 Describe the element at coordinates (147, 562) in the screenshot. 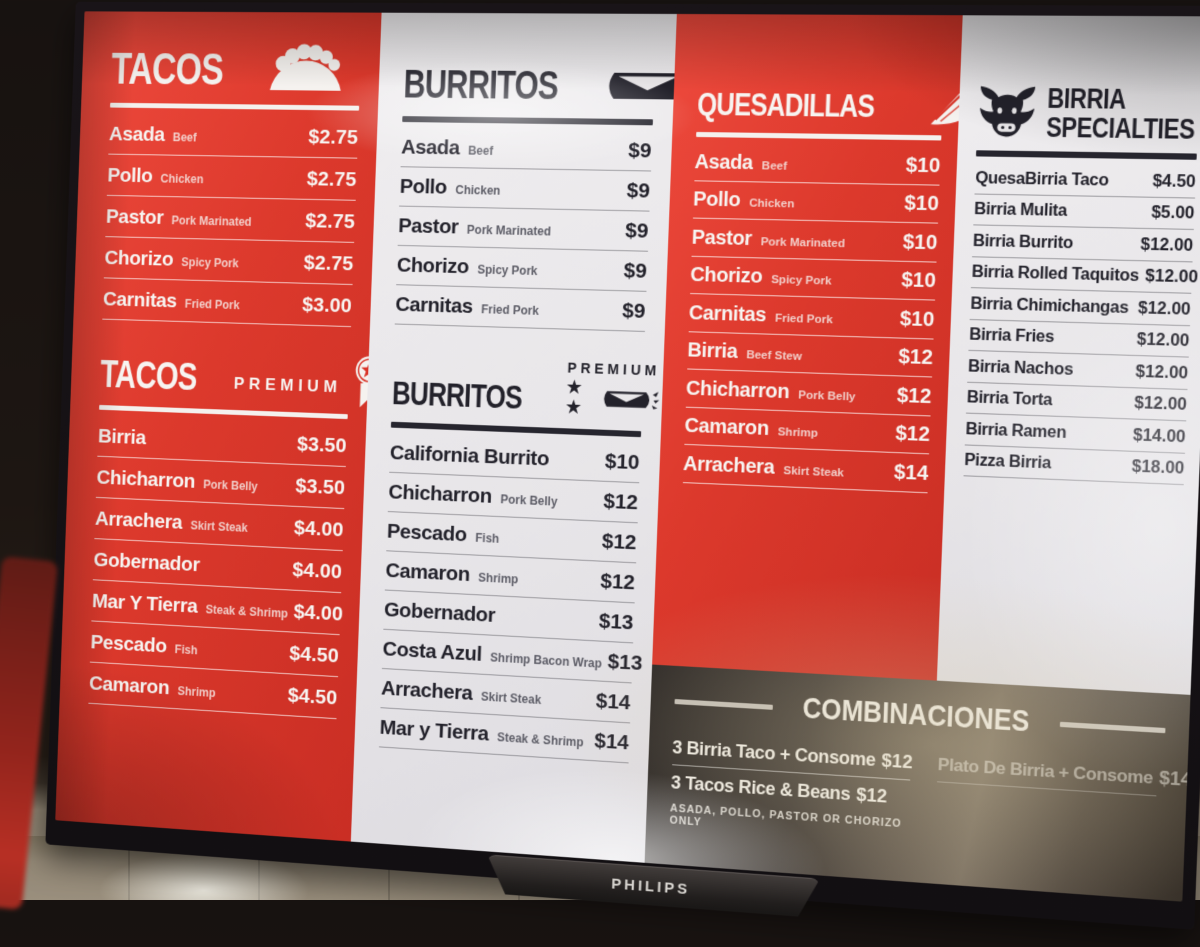

I see `item-name: Gobernador` at that location.